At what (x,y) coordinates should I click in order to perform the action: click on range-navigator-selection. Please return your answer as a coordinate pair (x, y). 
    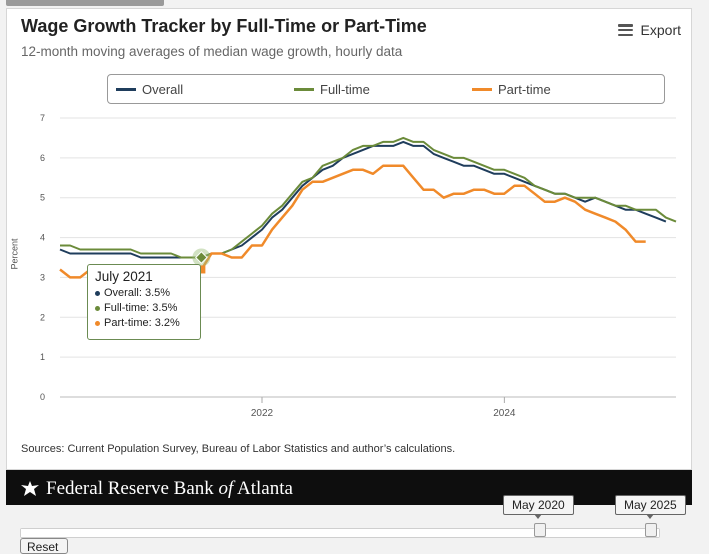
    Looking at the image, I should click on (340, 533).